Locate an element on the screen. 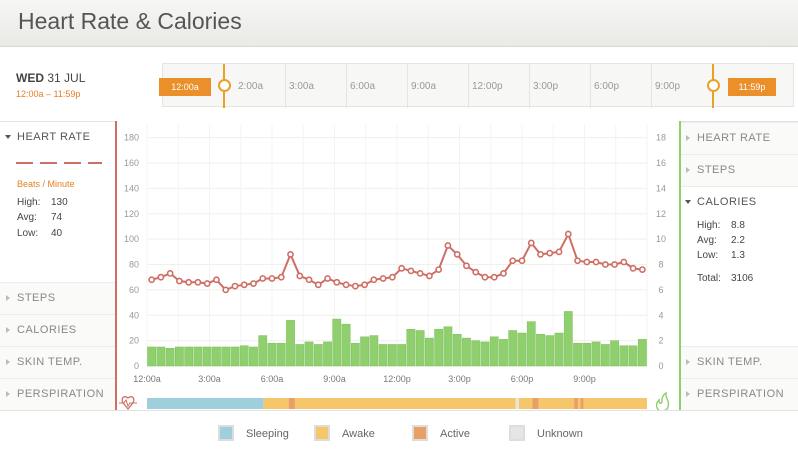 The image size is (798, 458). heart-avg-value: 74 is located at coordinates (57, 217).